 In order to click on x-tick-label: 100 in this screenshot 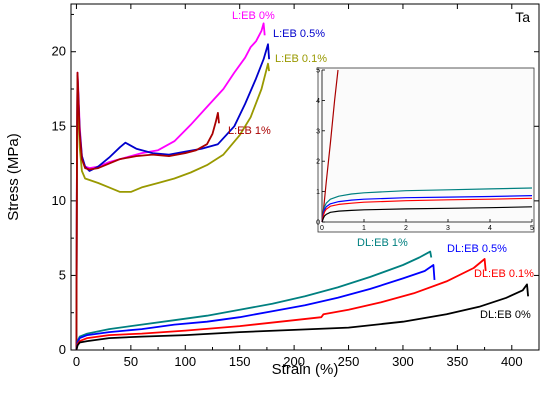, I will do `click(185, 361)`.